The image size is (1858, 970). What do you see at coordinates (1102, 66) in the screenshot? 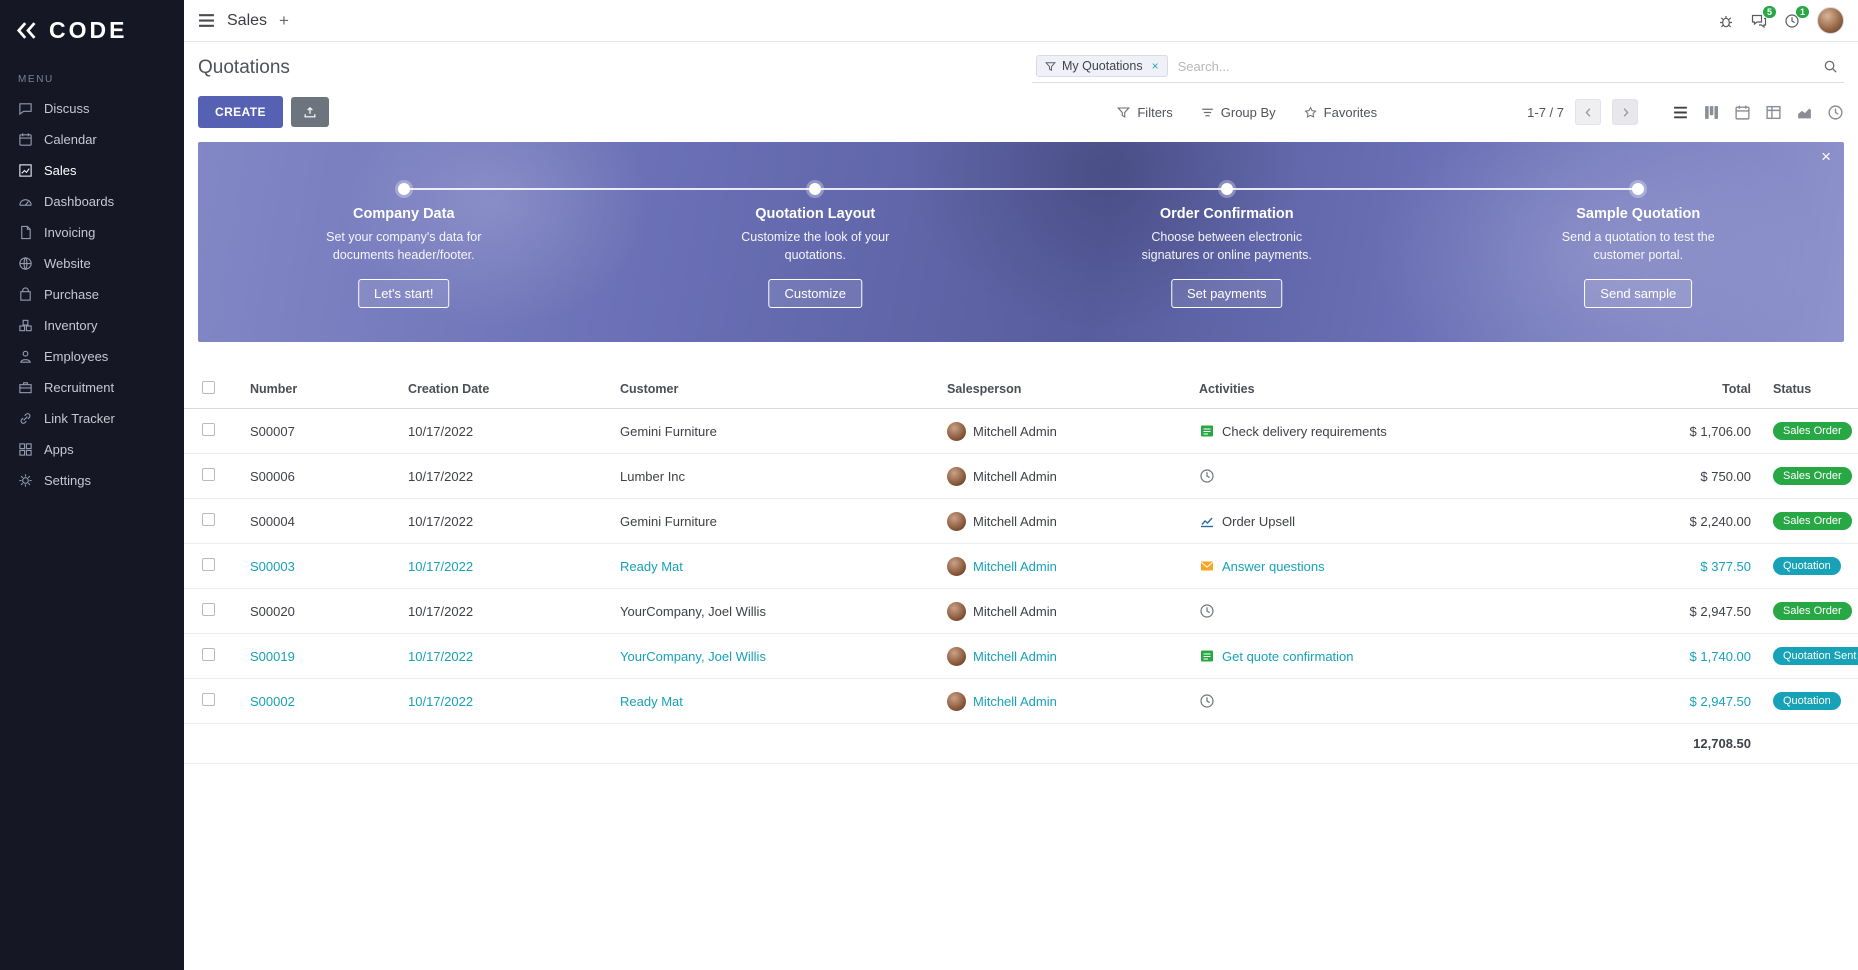
I see `search-facet: My Quotations ×` at bounding box center [1102, 66].